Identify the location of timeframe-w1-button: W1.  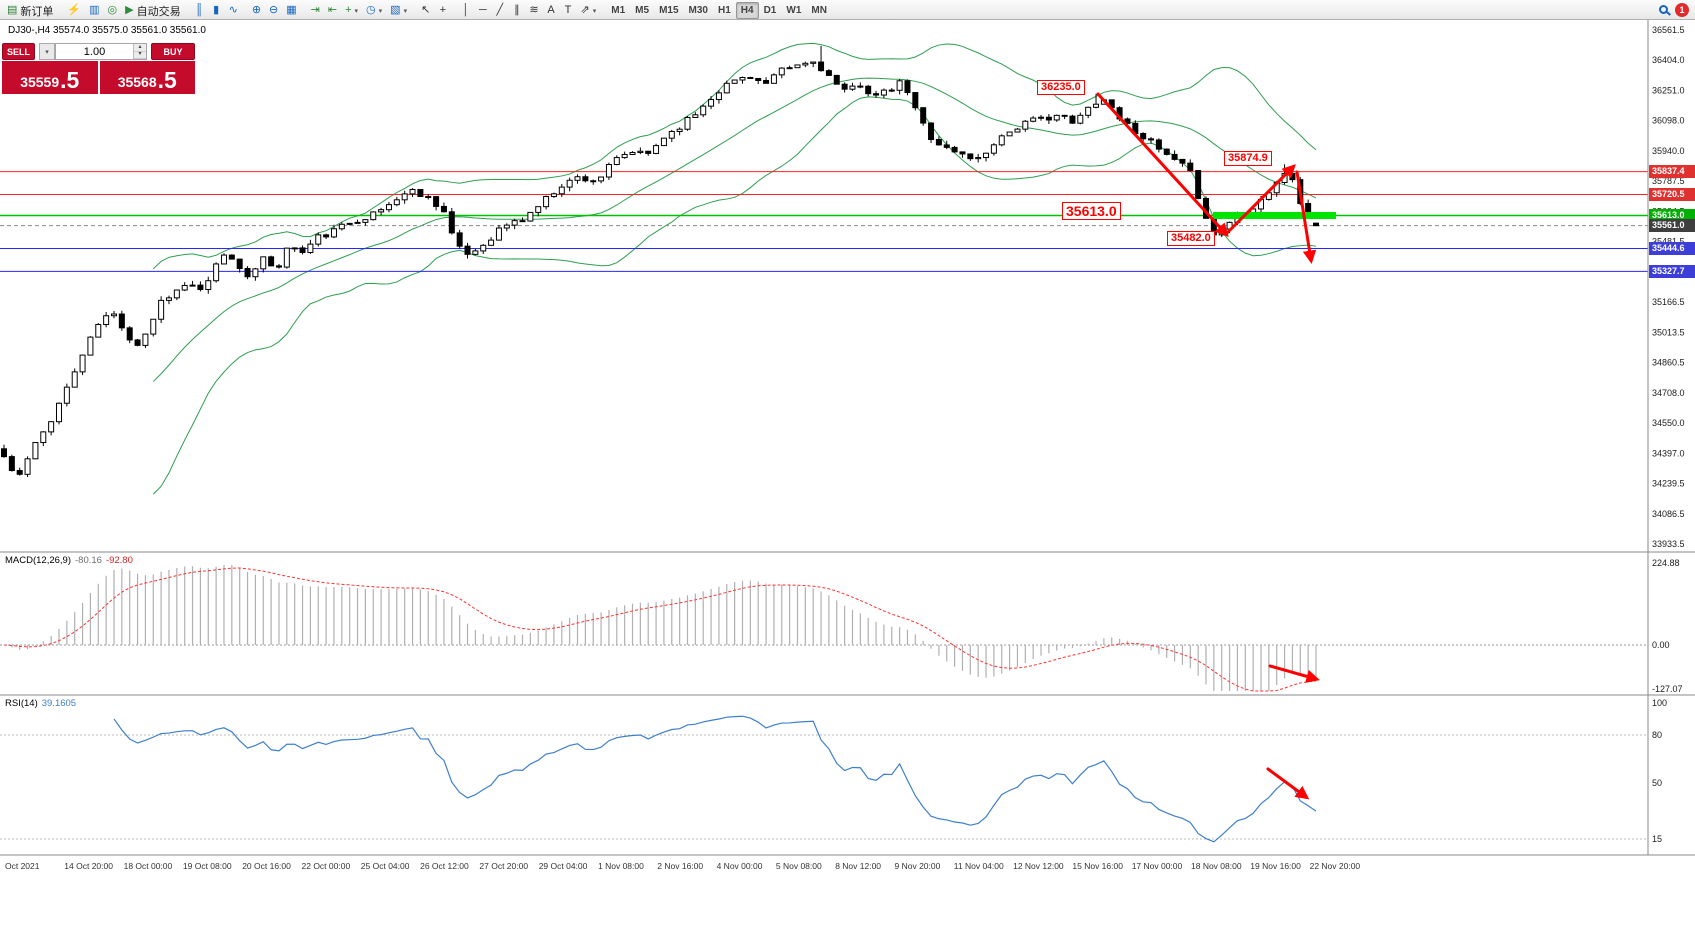
(793, 10).